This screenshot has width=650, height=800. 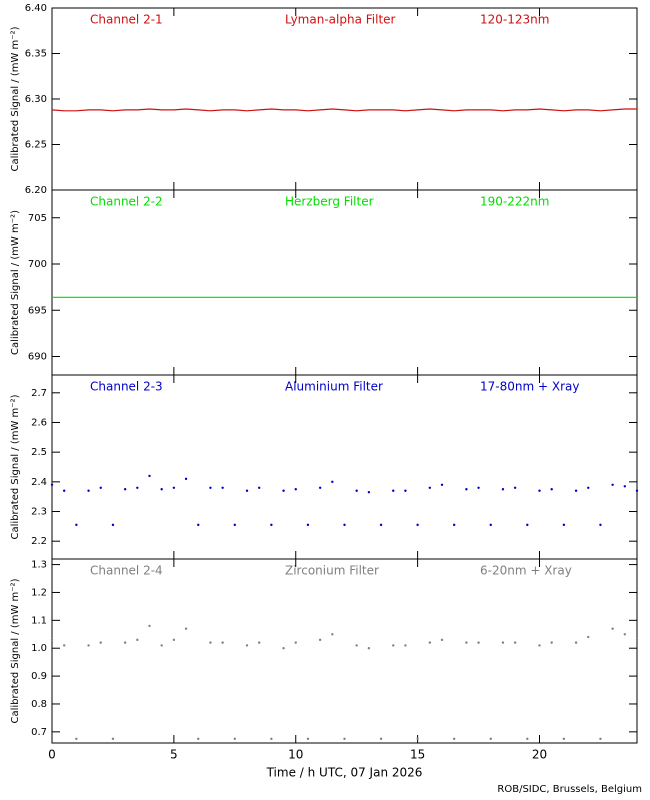 I want to click on y-tick-label: 2.2, so click(x=39, y=541).